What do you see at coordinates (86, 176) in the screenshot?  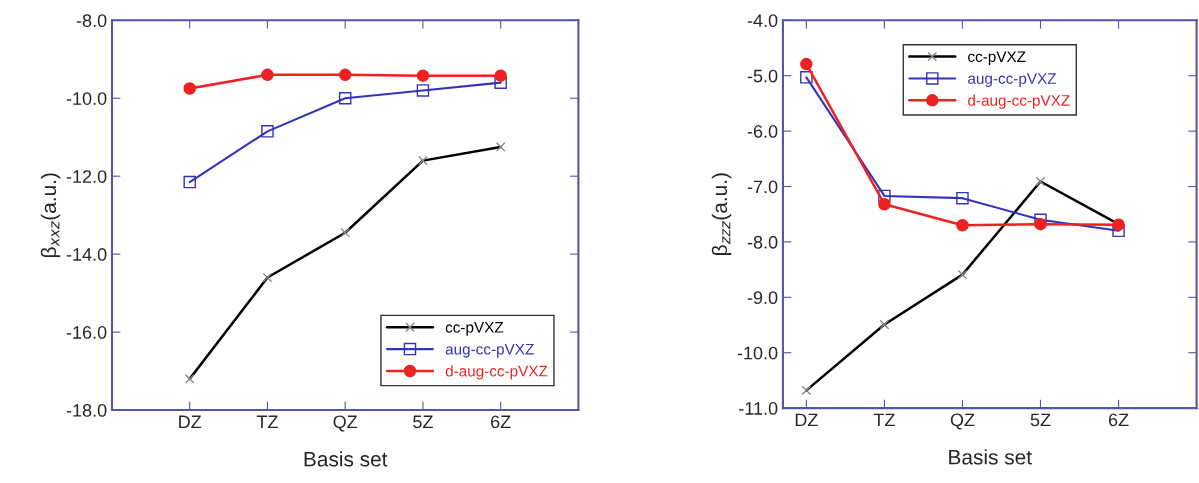 I see `y-tick-label: -12.0` at bounding box center [86, 176].